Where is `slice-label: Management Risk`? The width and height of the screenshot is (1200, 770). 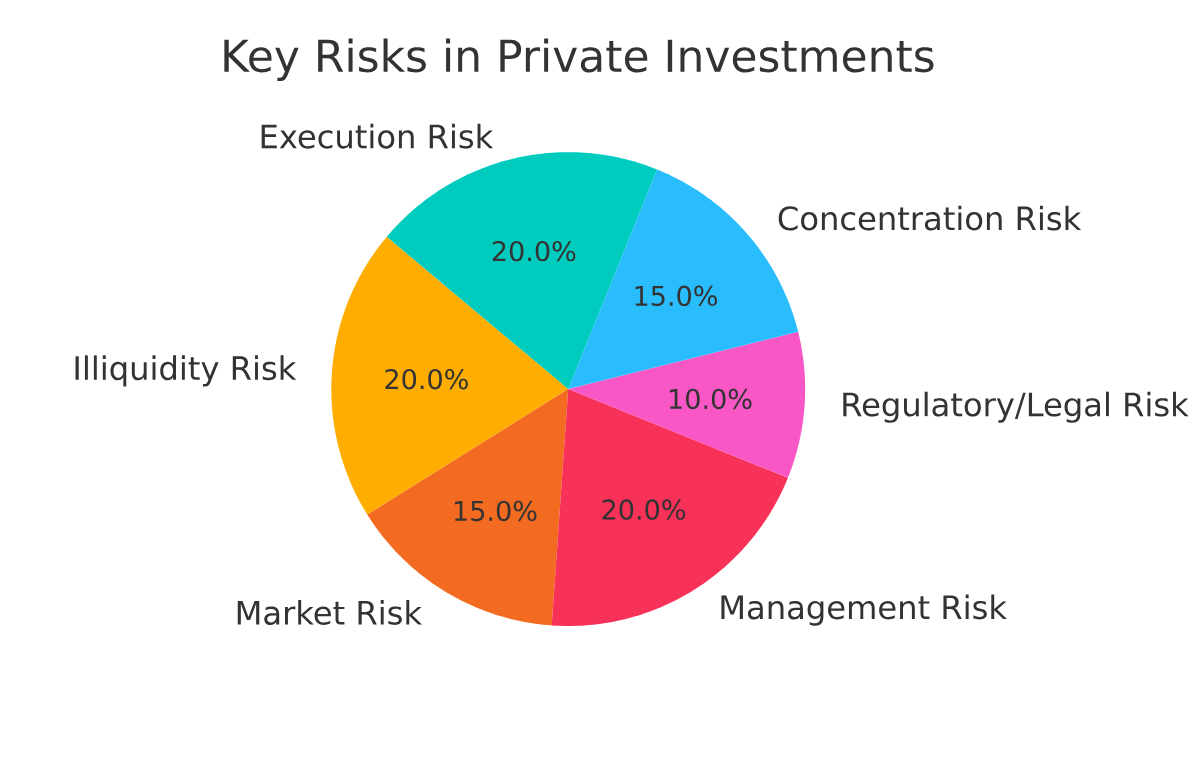 slice-label: Management Risk is located at coordinates (864, 610).